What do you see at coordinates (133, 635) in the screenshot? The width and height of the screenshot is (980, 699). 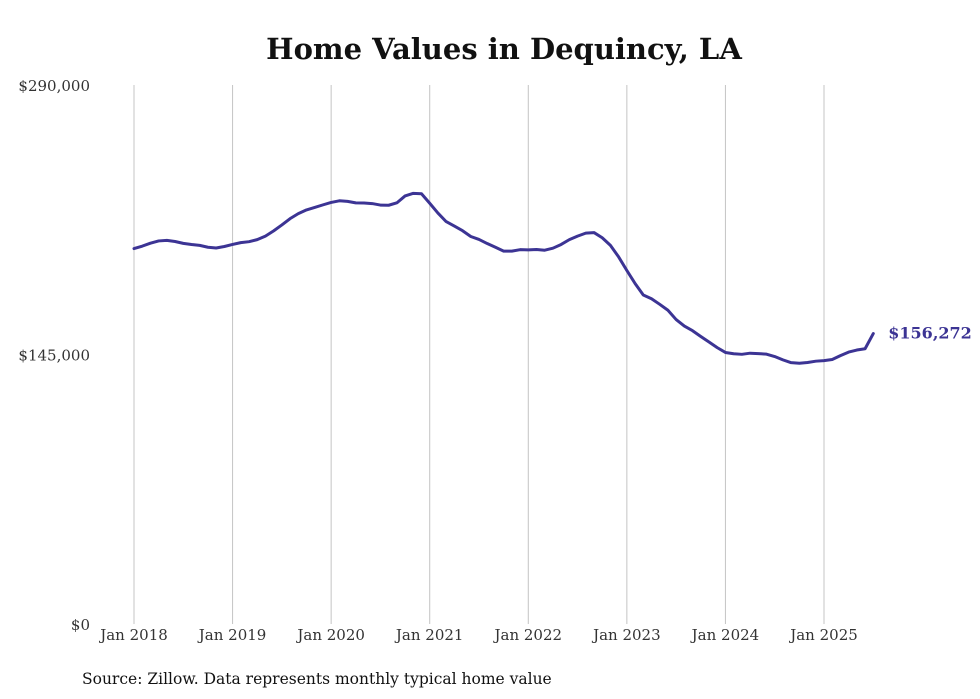 I see `x-tick-jan-2018: Jan 2018` at bounding box center [133, 635].